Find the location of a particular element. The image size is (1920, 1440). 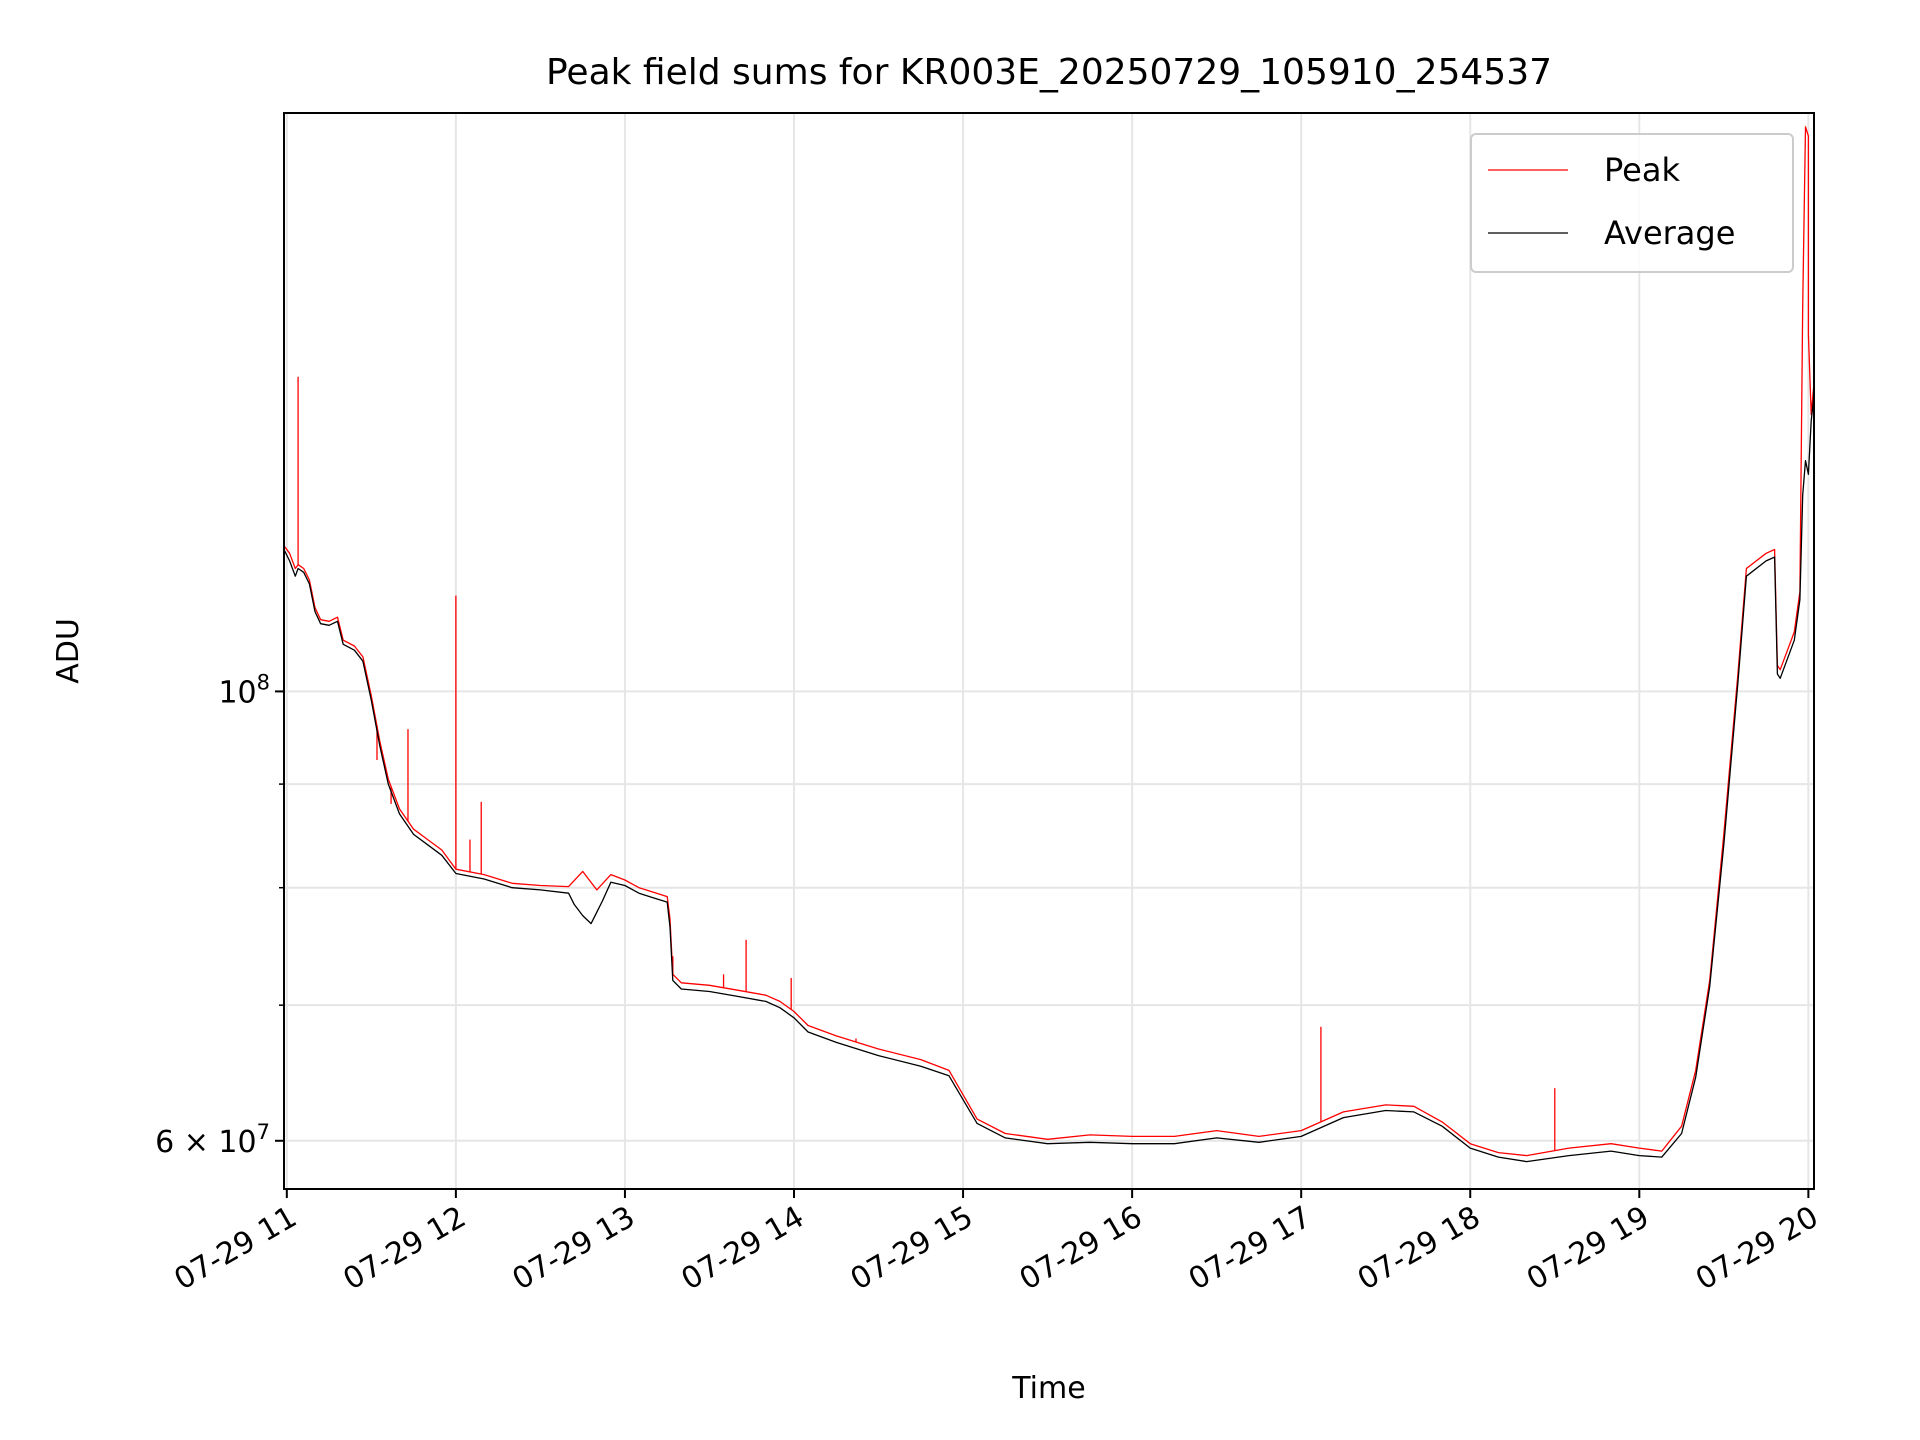

y-tick-label-exponent: 8 is located at coordinates (263, 682).